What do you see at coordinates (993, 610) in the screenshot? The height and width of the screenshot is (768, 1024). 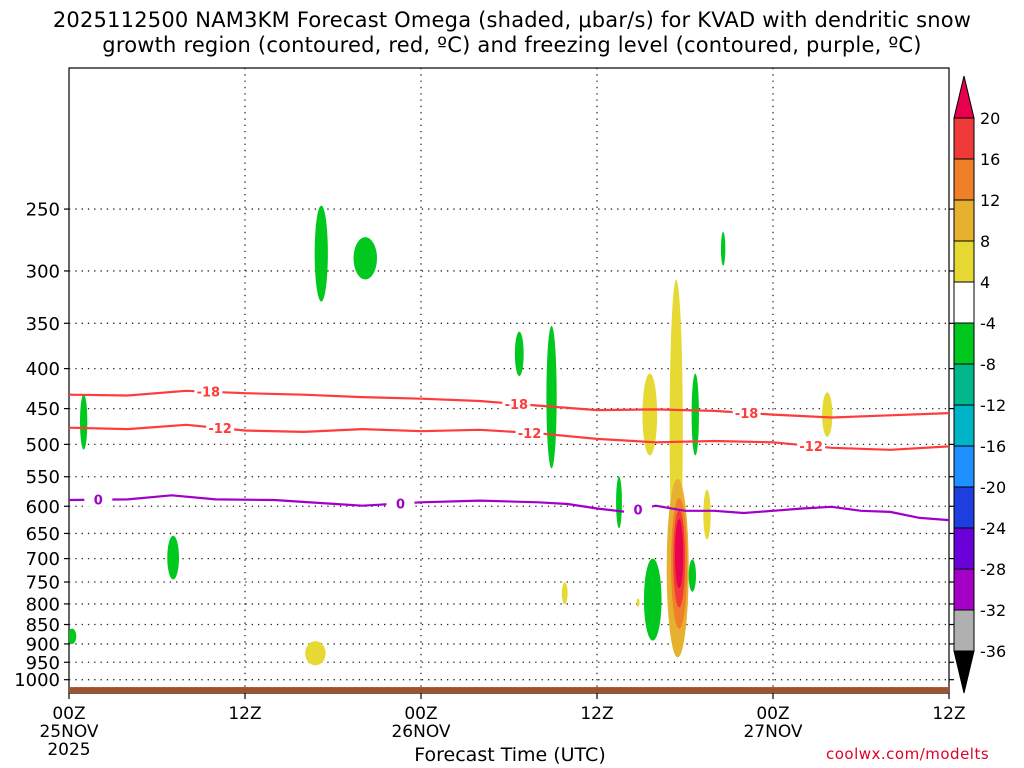 I see `colorbar-label: -32` at bounding box center [993, 610].